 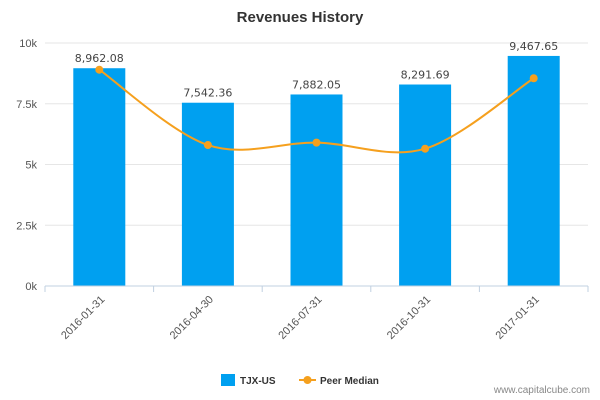 What do you see at coordinates (300, 380) in the screenshot?
I see `legend: TJX-US Peer Median` at bounding box center [300, 380].